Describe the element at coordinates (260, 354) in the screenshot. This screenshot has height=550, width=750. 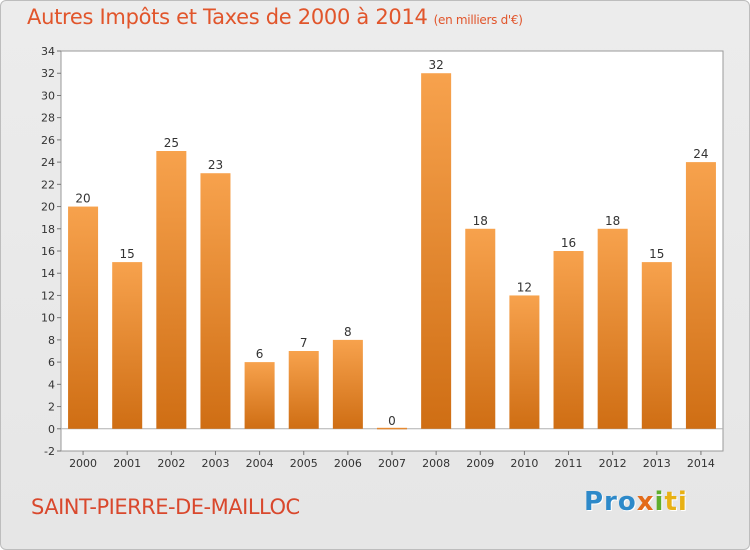
I see `bar-value-label: 6` at that location.